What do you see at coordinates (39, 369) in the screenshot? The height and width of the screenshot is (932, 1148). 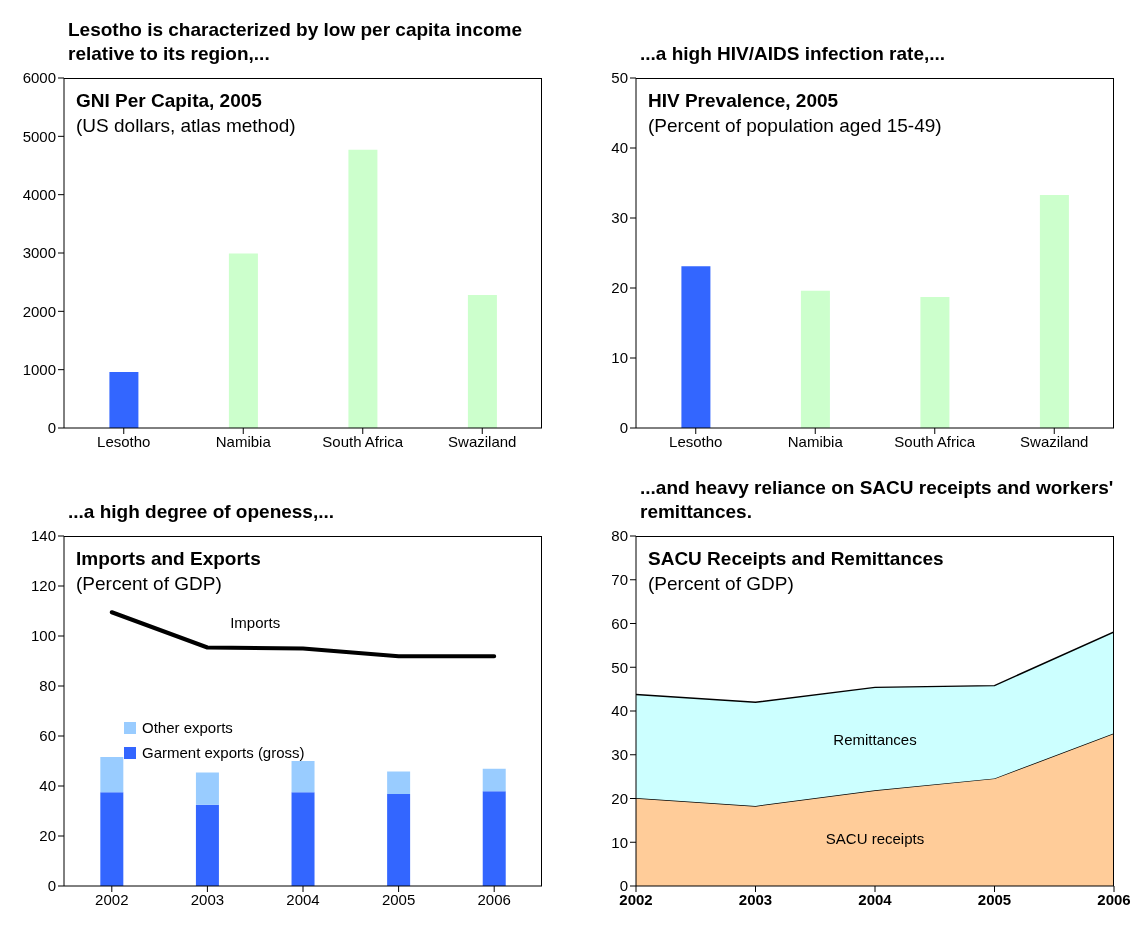 I see `y-tick-label: 1000` at bounding box center [39, 369].